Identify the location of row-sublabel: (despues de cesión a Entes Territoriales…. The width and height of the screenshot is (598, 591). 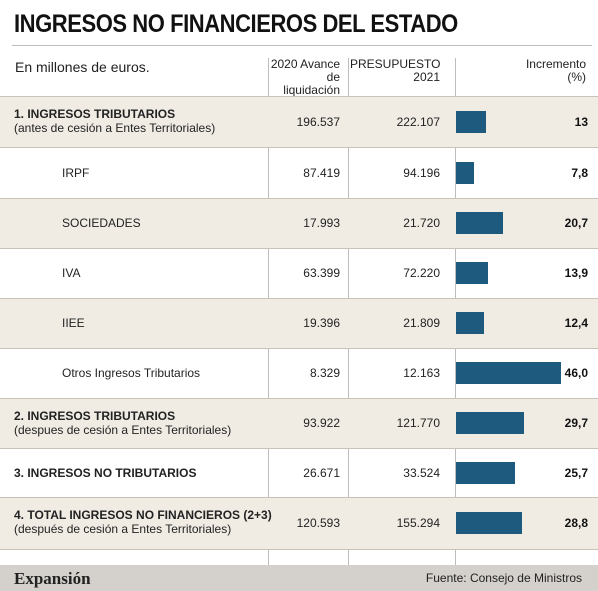
(123, 430).